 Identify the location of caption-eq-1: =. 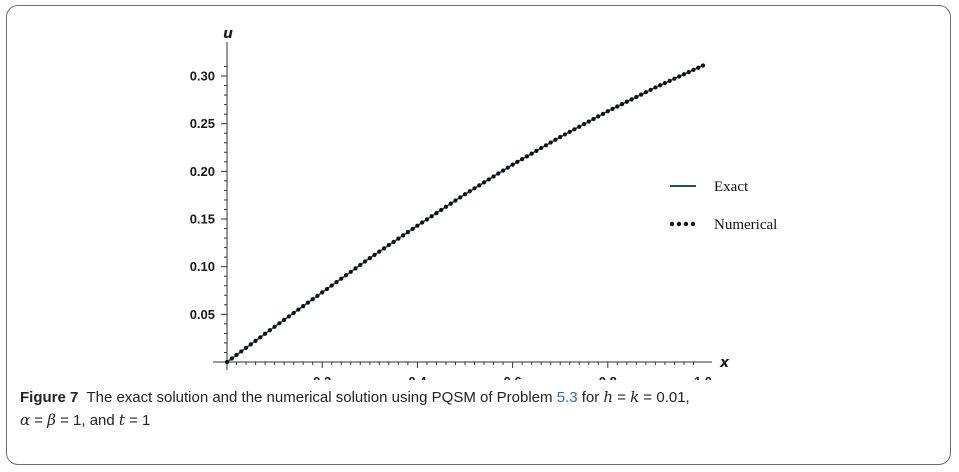
(622, 397).